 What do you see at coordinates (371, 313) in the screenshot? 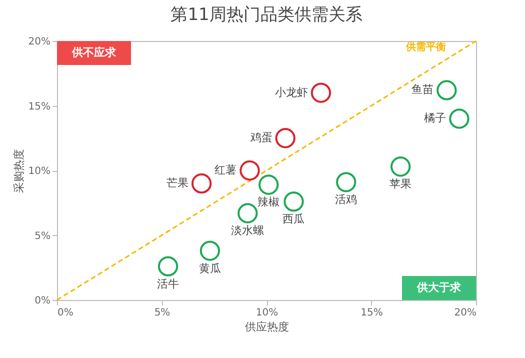
I see `x-tick-label: 15%` at bounding box center [371, 313].